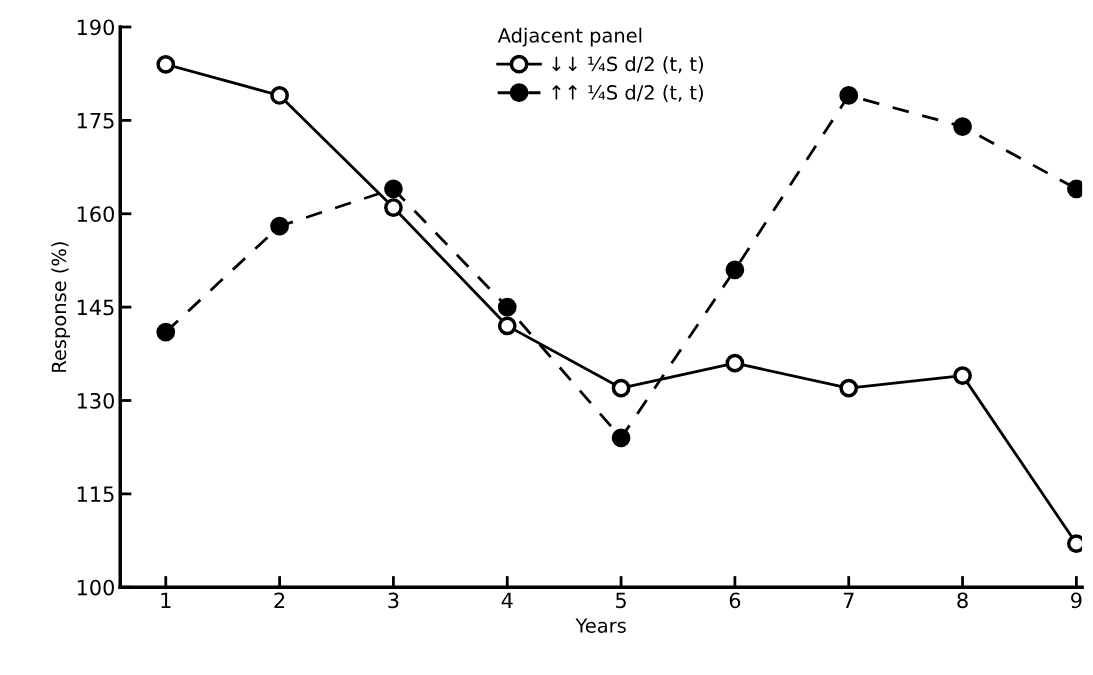  Describe the element at coordinates (61, 307) in the screenshot. I see `y-axis-title: Response (%)` at that location.